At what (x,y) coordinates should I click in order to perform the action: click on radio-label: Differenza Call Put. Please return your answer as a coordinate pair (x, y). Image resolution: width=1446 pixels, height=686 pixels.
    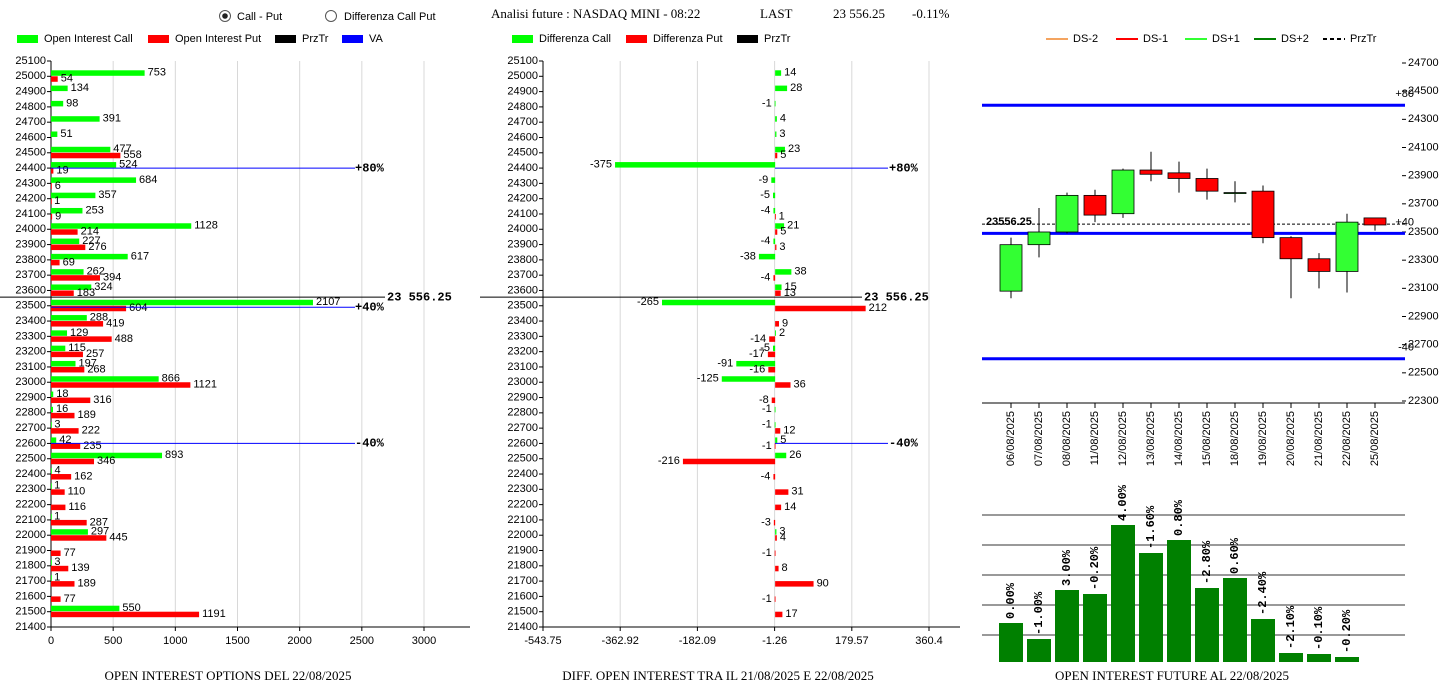
    Looking at the image, I should click on (390, 17).